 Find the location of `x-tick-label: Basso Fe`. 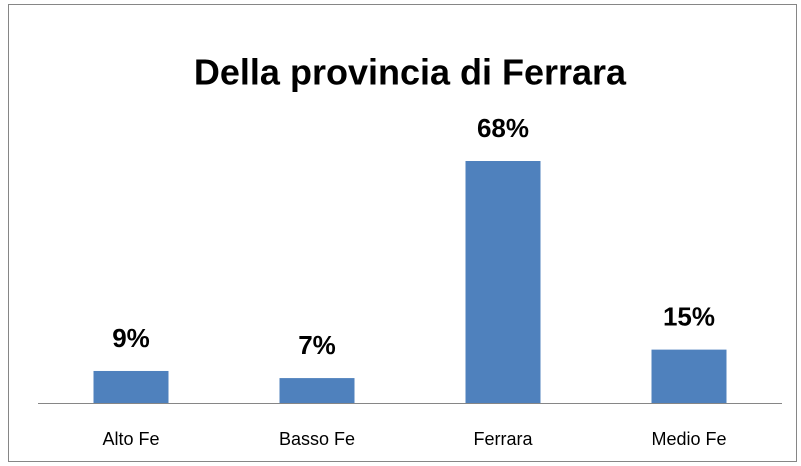

x-tick-label: Basso Fe is located at coordinates (317, 439).